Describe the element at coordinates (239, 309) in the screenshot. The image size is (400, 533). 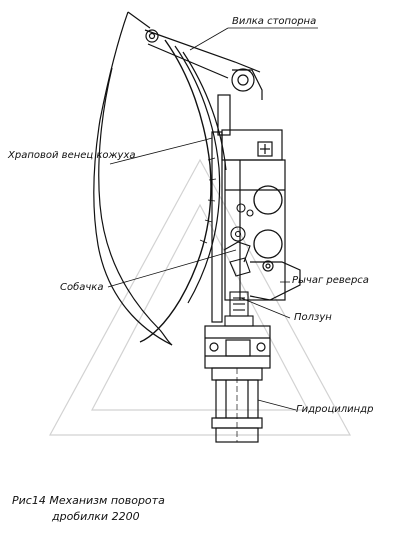
I see `slider` at that location.